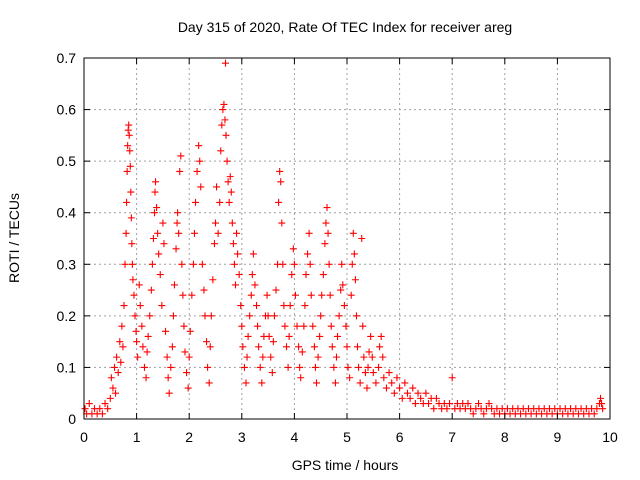  I want to click on y-tick-label: 0.6, so click(67, 110).